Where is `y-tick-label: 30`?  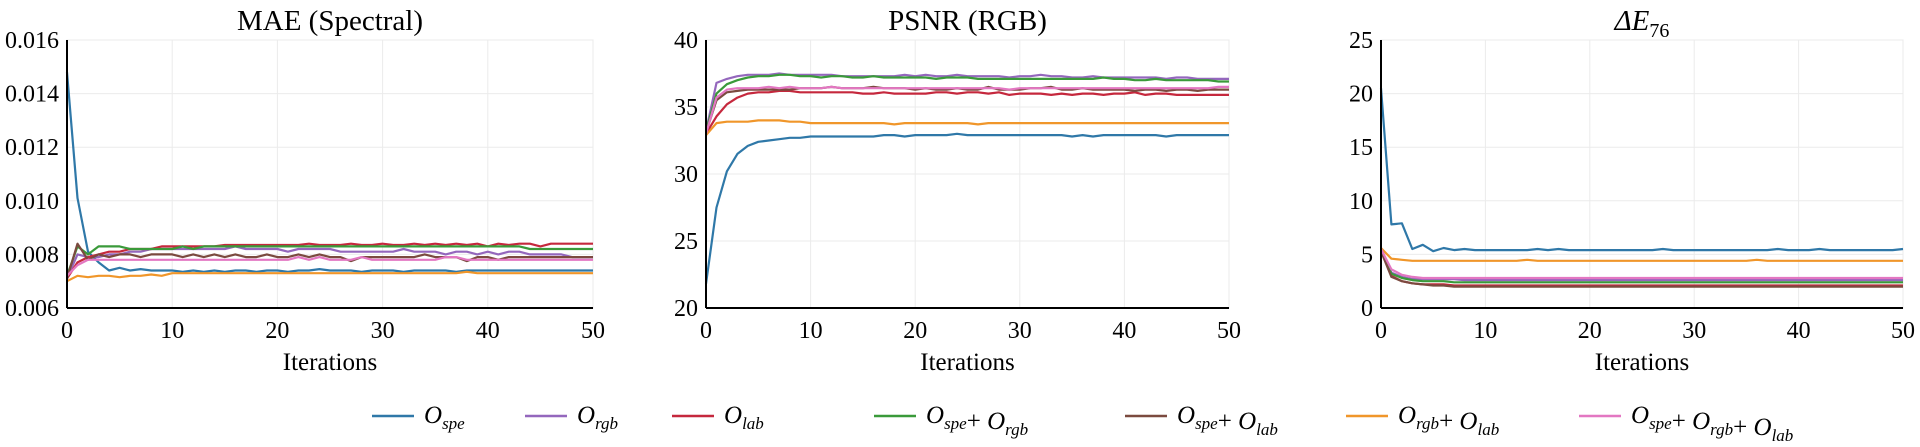
y-tick-label: 30 is located at coordinates (686, 175).